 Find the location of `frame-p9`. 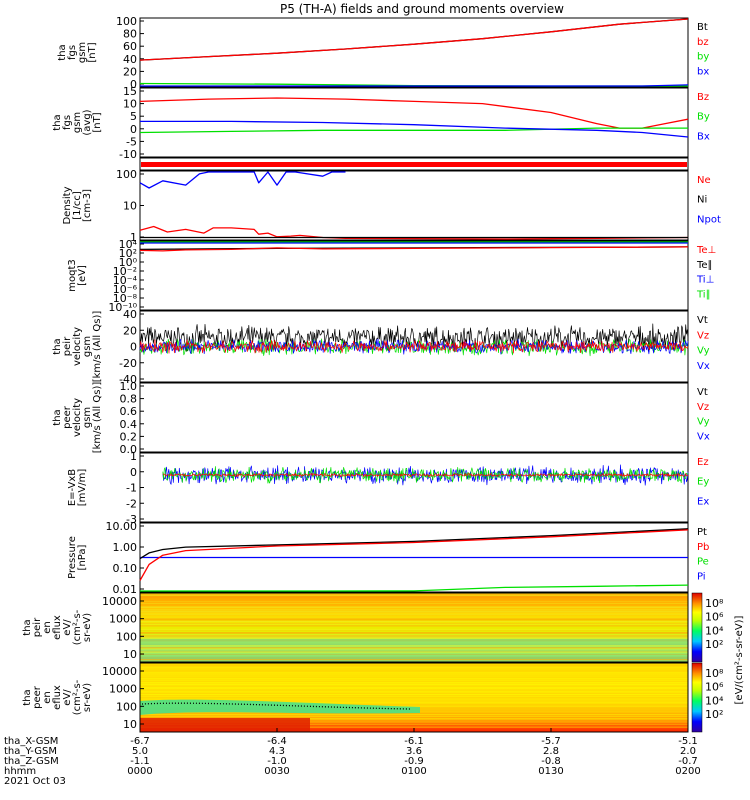

frame-p9 is located at coordinates (414, 627).